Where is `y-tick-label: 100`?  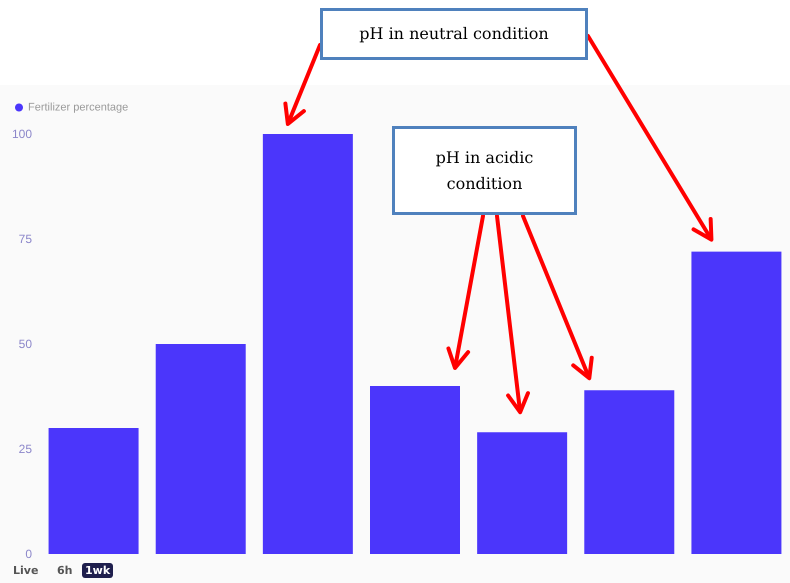
y-tick-label: 100 is located at coordinates (22, 134).